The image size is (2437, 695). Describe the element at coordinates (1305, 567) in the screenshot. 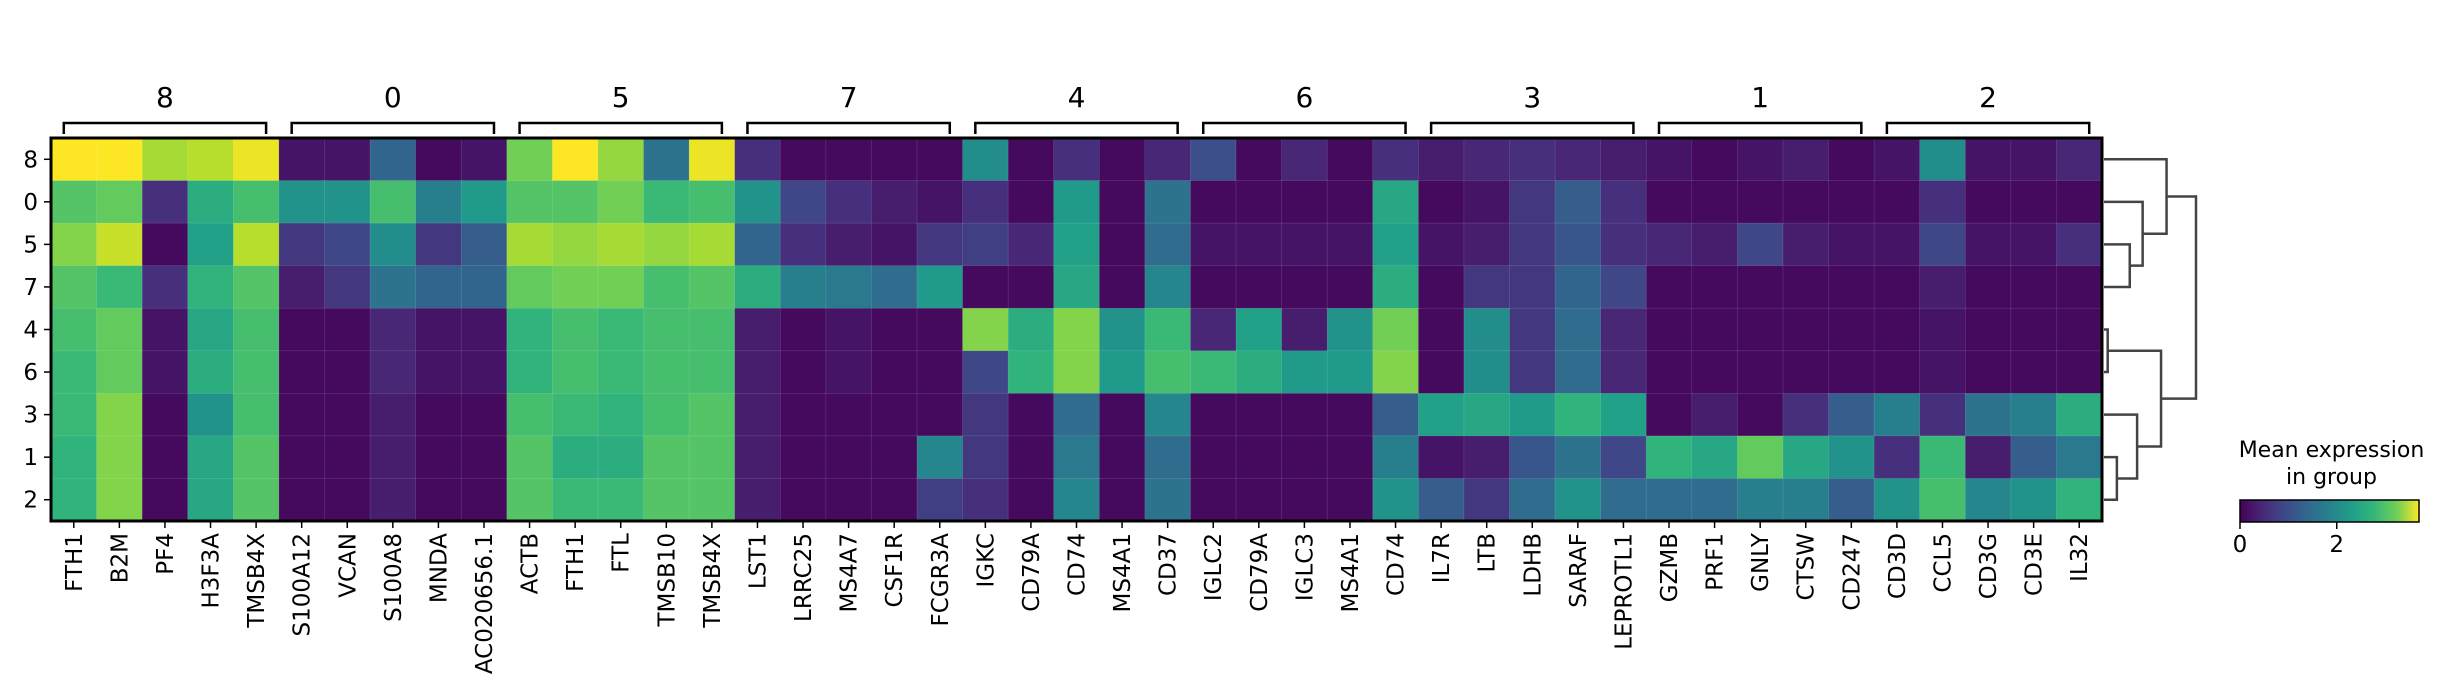

I see `column-label: IGLC3` at that location.